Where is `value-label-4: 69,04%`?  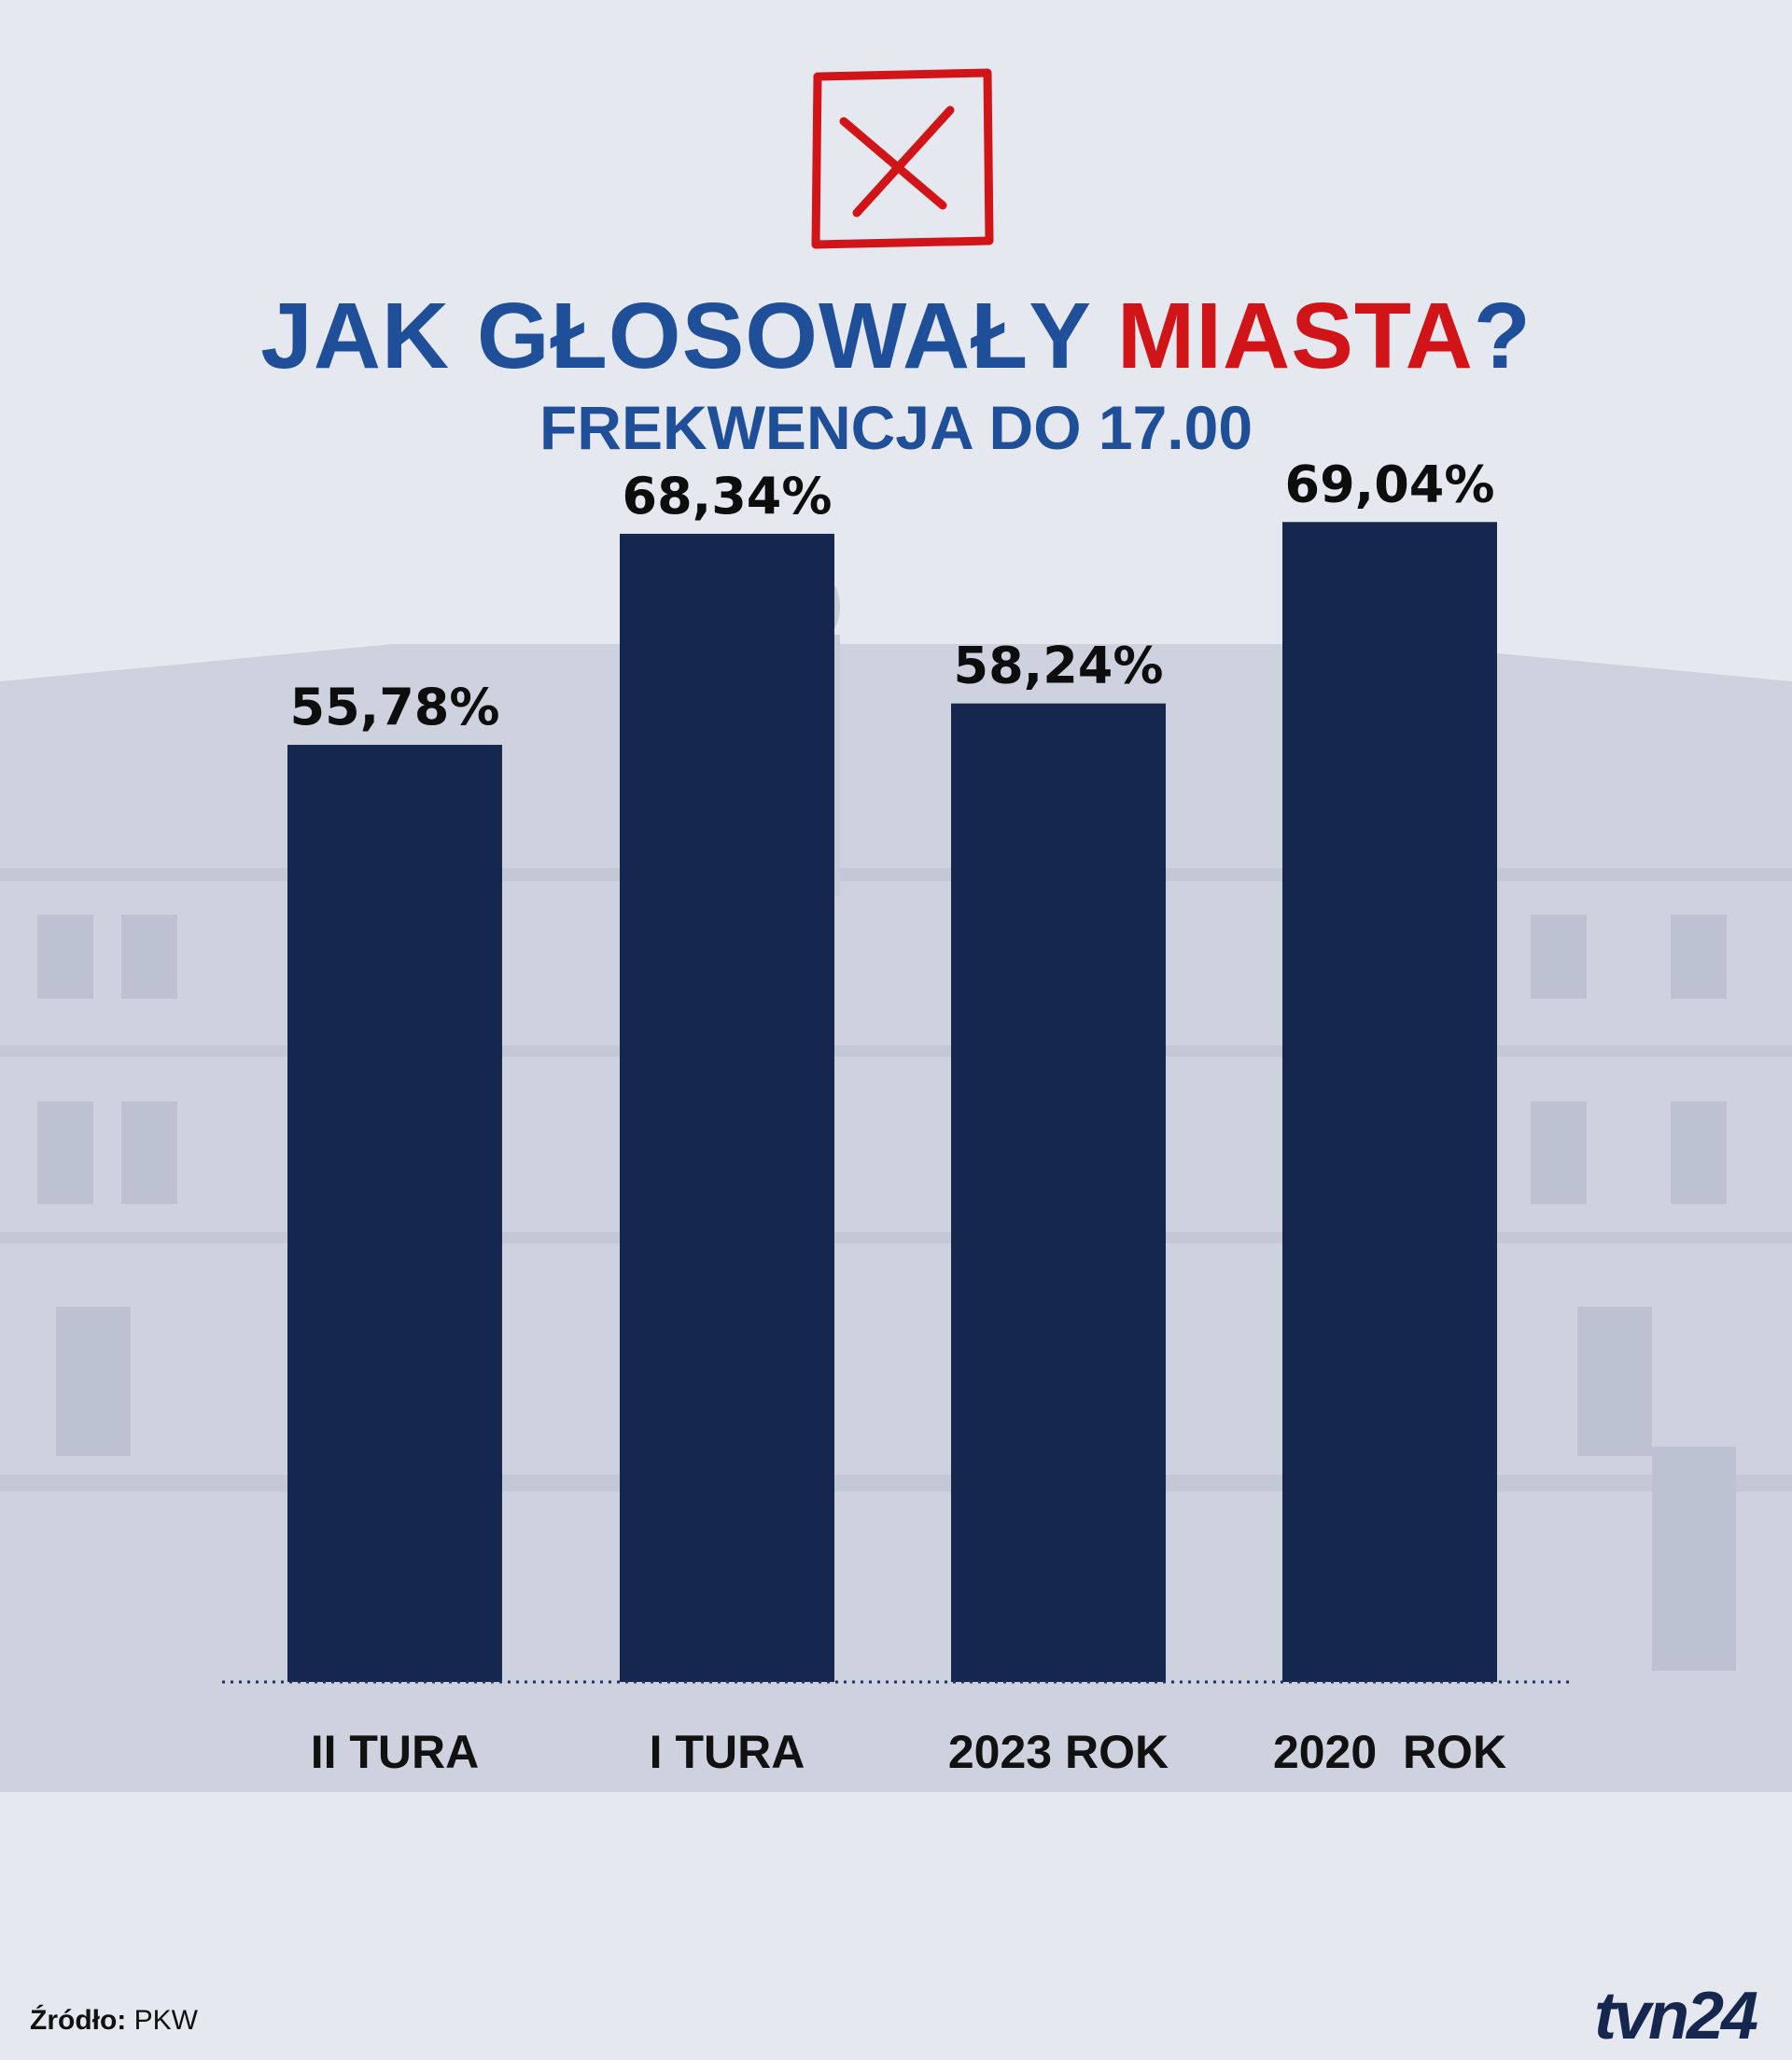 value-label-4: 69,04% is located at coordinates (1390, 484).